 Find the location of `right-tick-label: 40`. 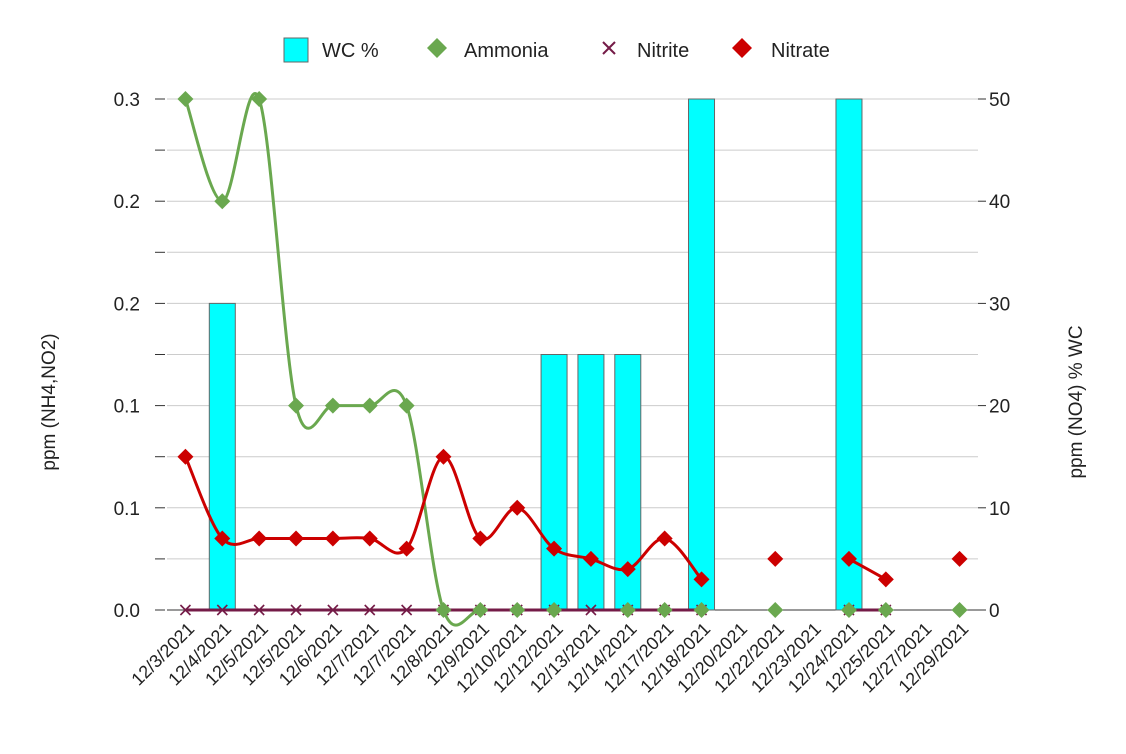

right-tick-label: 40 is located at coordinates (999, 202).